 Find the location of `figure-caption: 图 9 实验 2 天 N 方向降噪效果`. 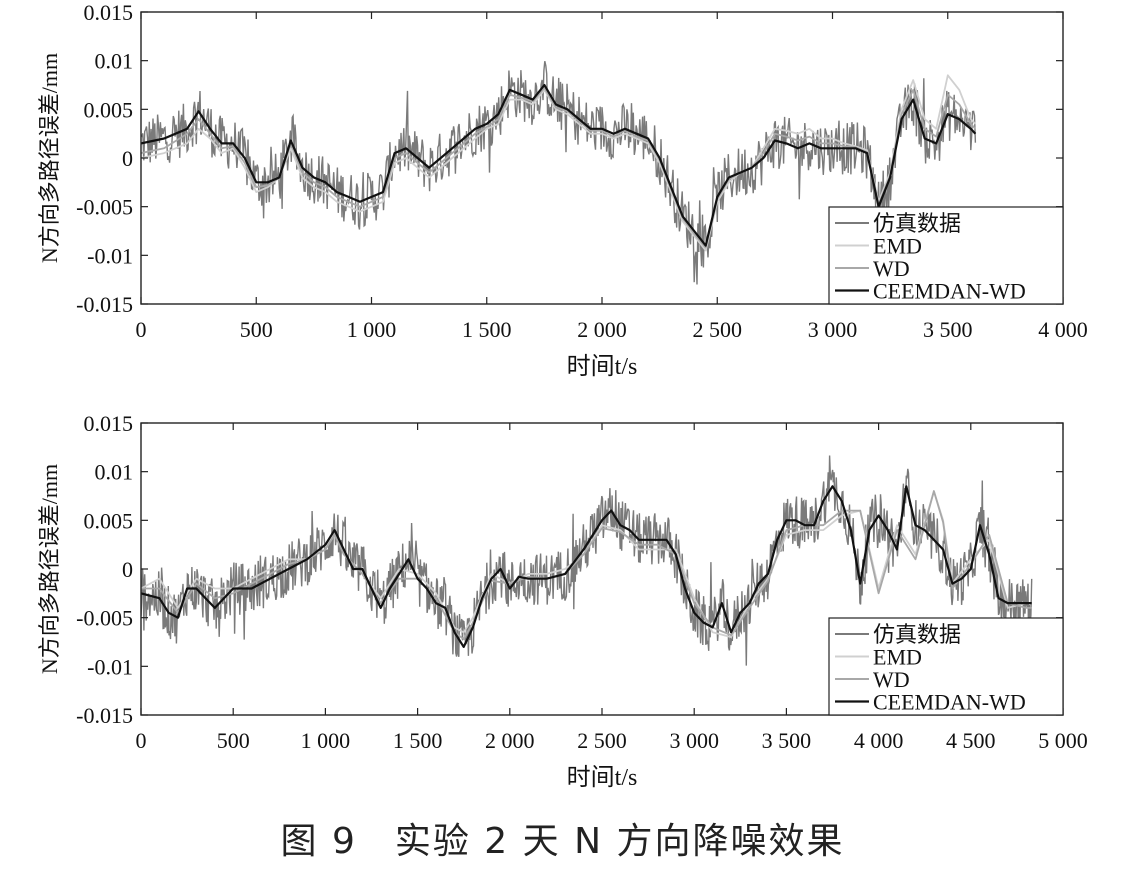

figure-caption: 图 9 实验 2 天 N 方向降噪效果 is located at coordinates (562, 841).